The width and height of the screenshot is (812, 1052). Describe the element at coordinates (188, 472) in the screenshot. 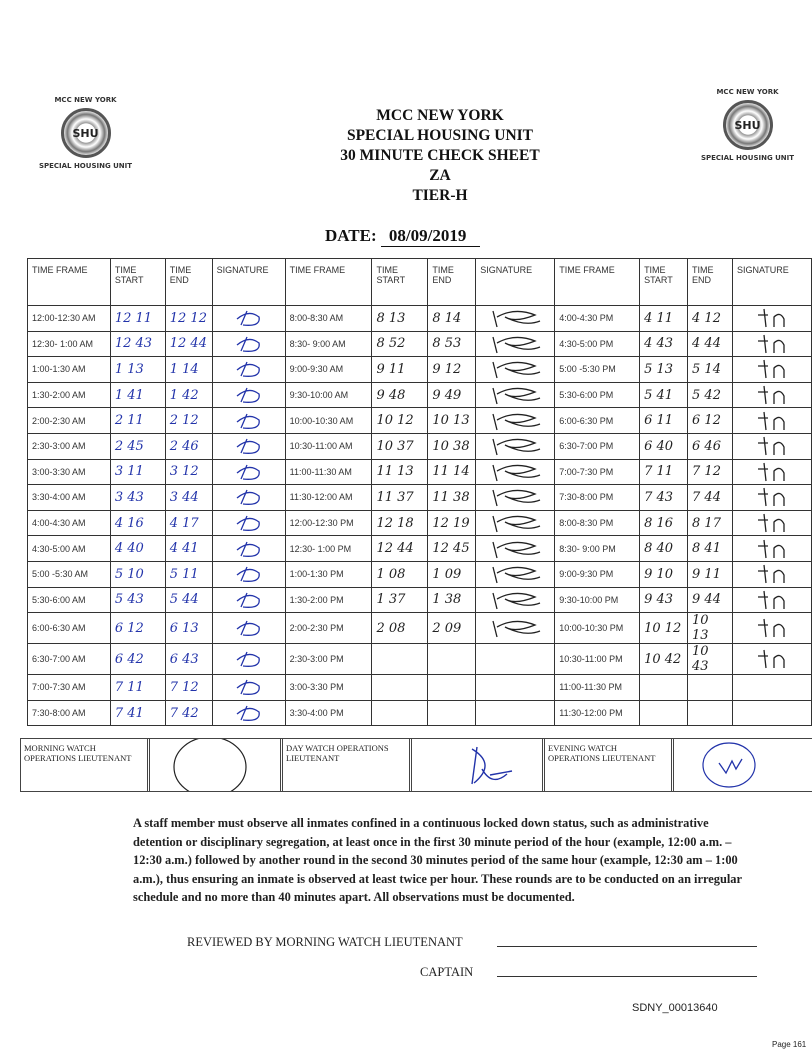

I see `time-end-cell: 3 12` at that location.